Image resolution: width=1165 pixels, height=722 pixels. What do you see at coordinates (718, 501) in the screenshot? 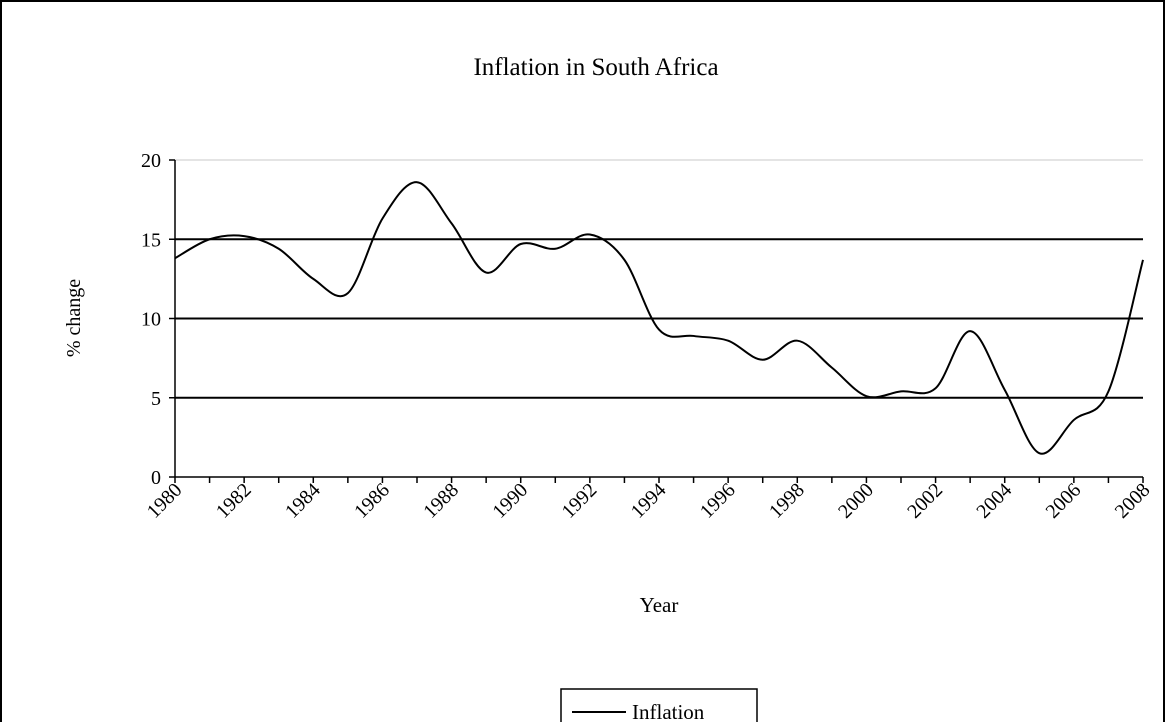
I see `x-tick-label: 1996` at bounding box center [718, 501].